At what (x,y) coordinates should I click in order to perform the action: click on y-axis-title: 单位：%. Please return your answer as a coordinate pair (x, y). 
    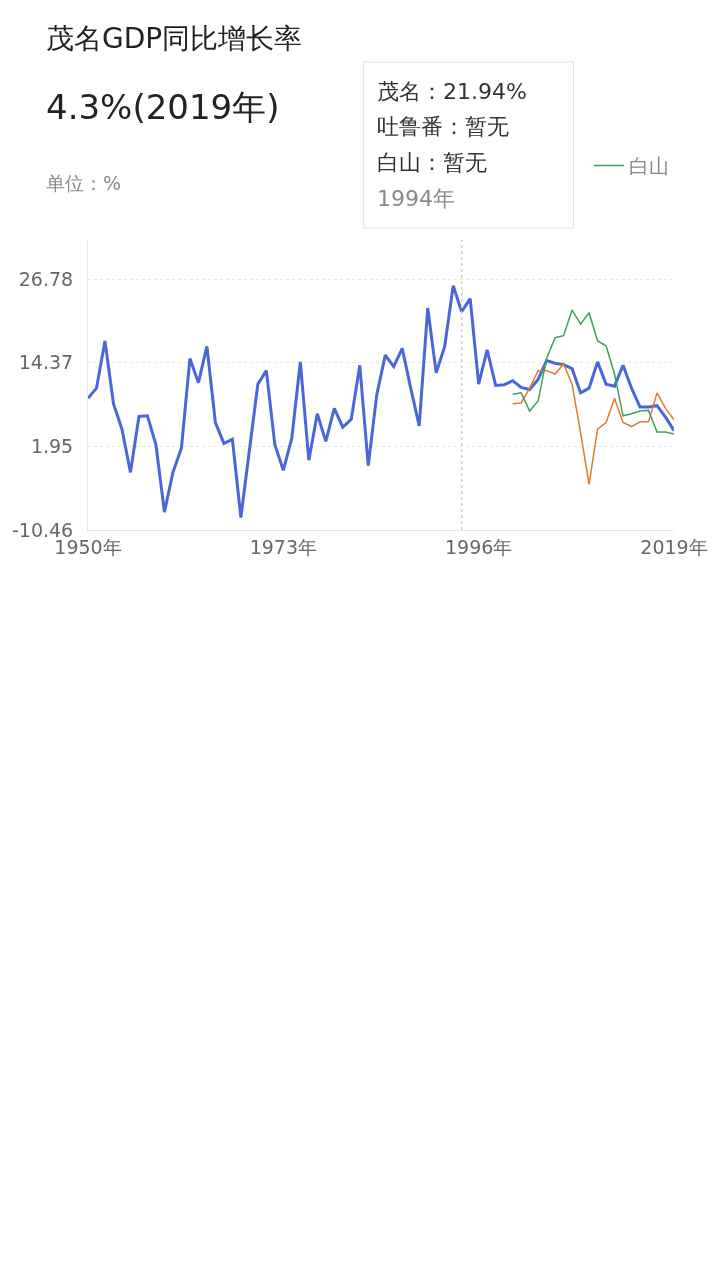
    Looking at the image, I should click on (84, 183).